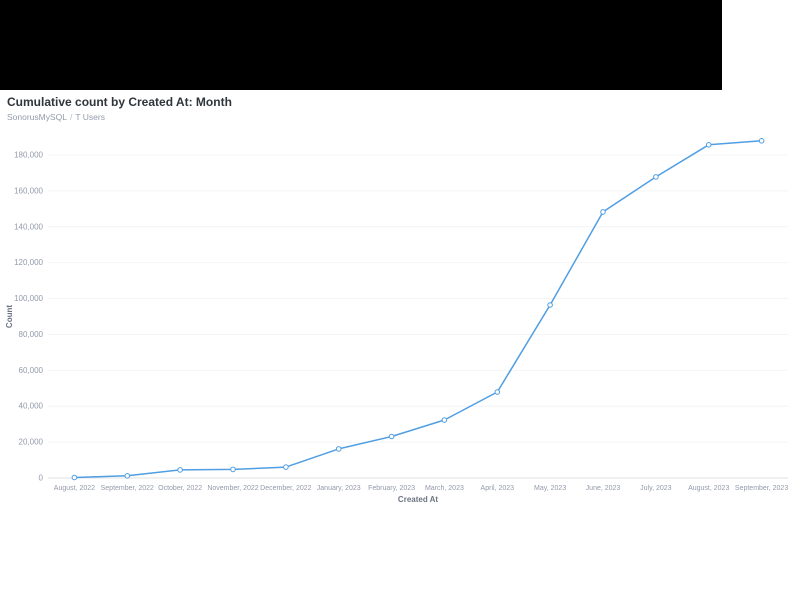 This screenshot has height=600, width=800. Describe the element at coordinates (119, 102) in the screenshot. I see `chart-title: Cumulative count by Created At: Month` at that location.